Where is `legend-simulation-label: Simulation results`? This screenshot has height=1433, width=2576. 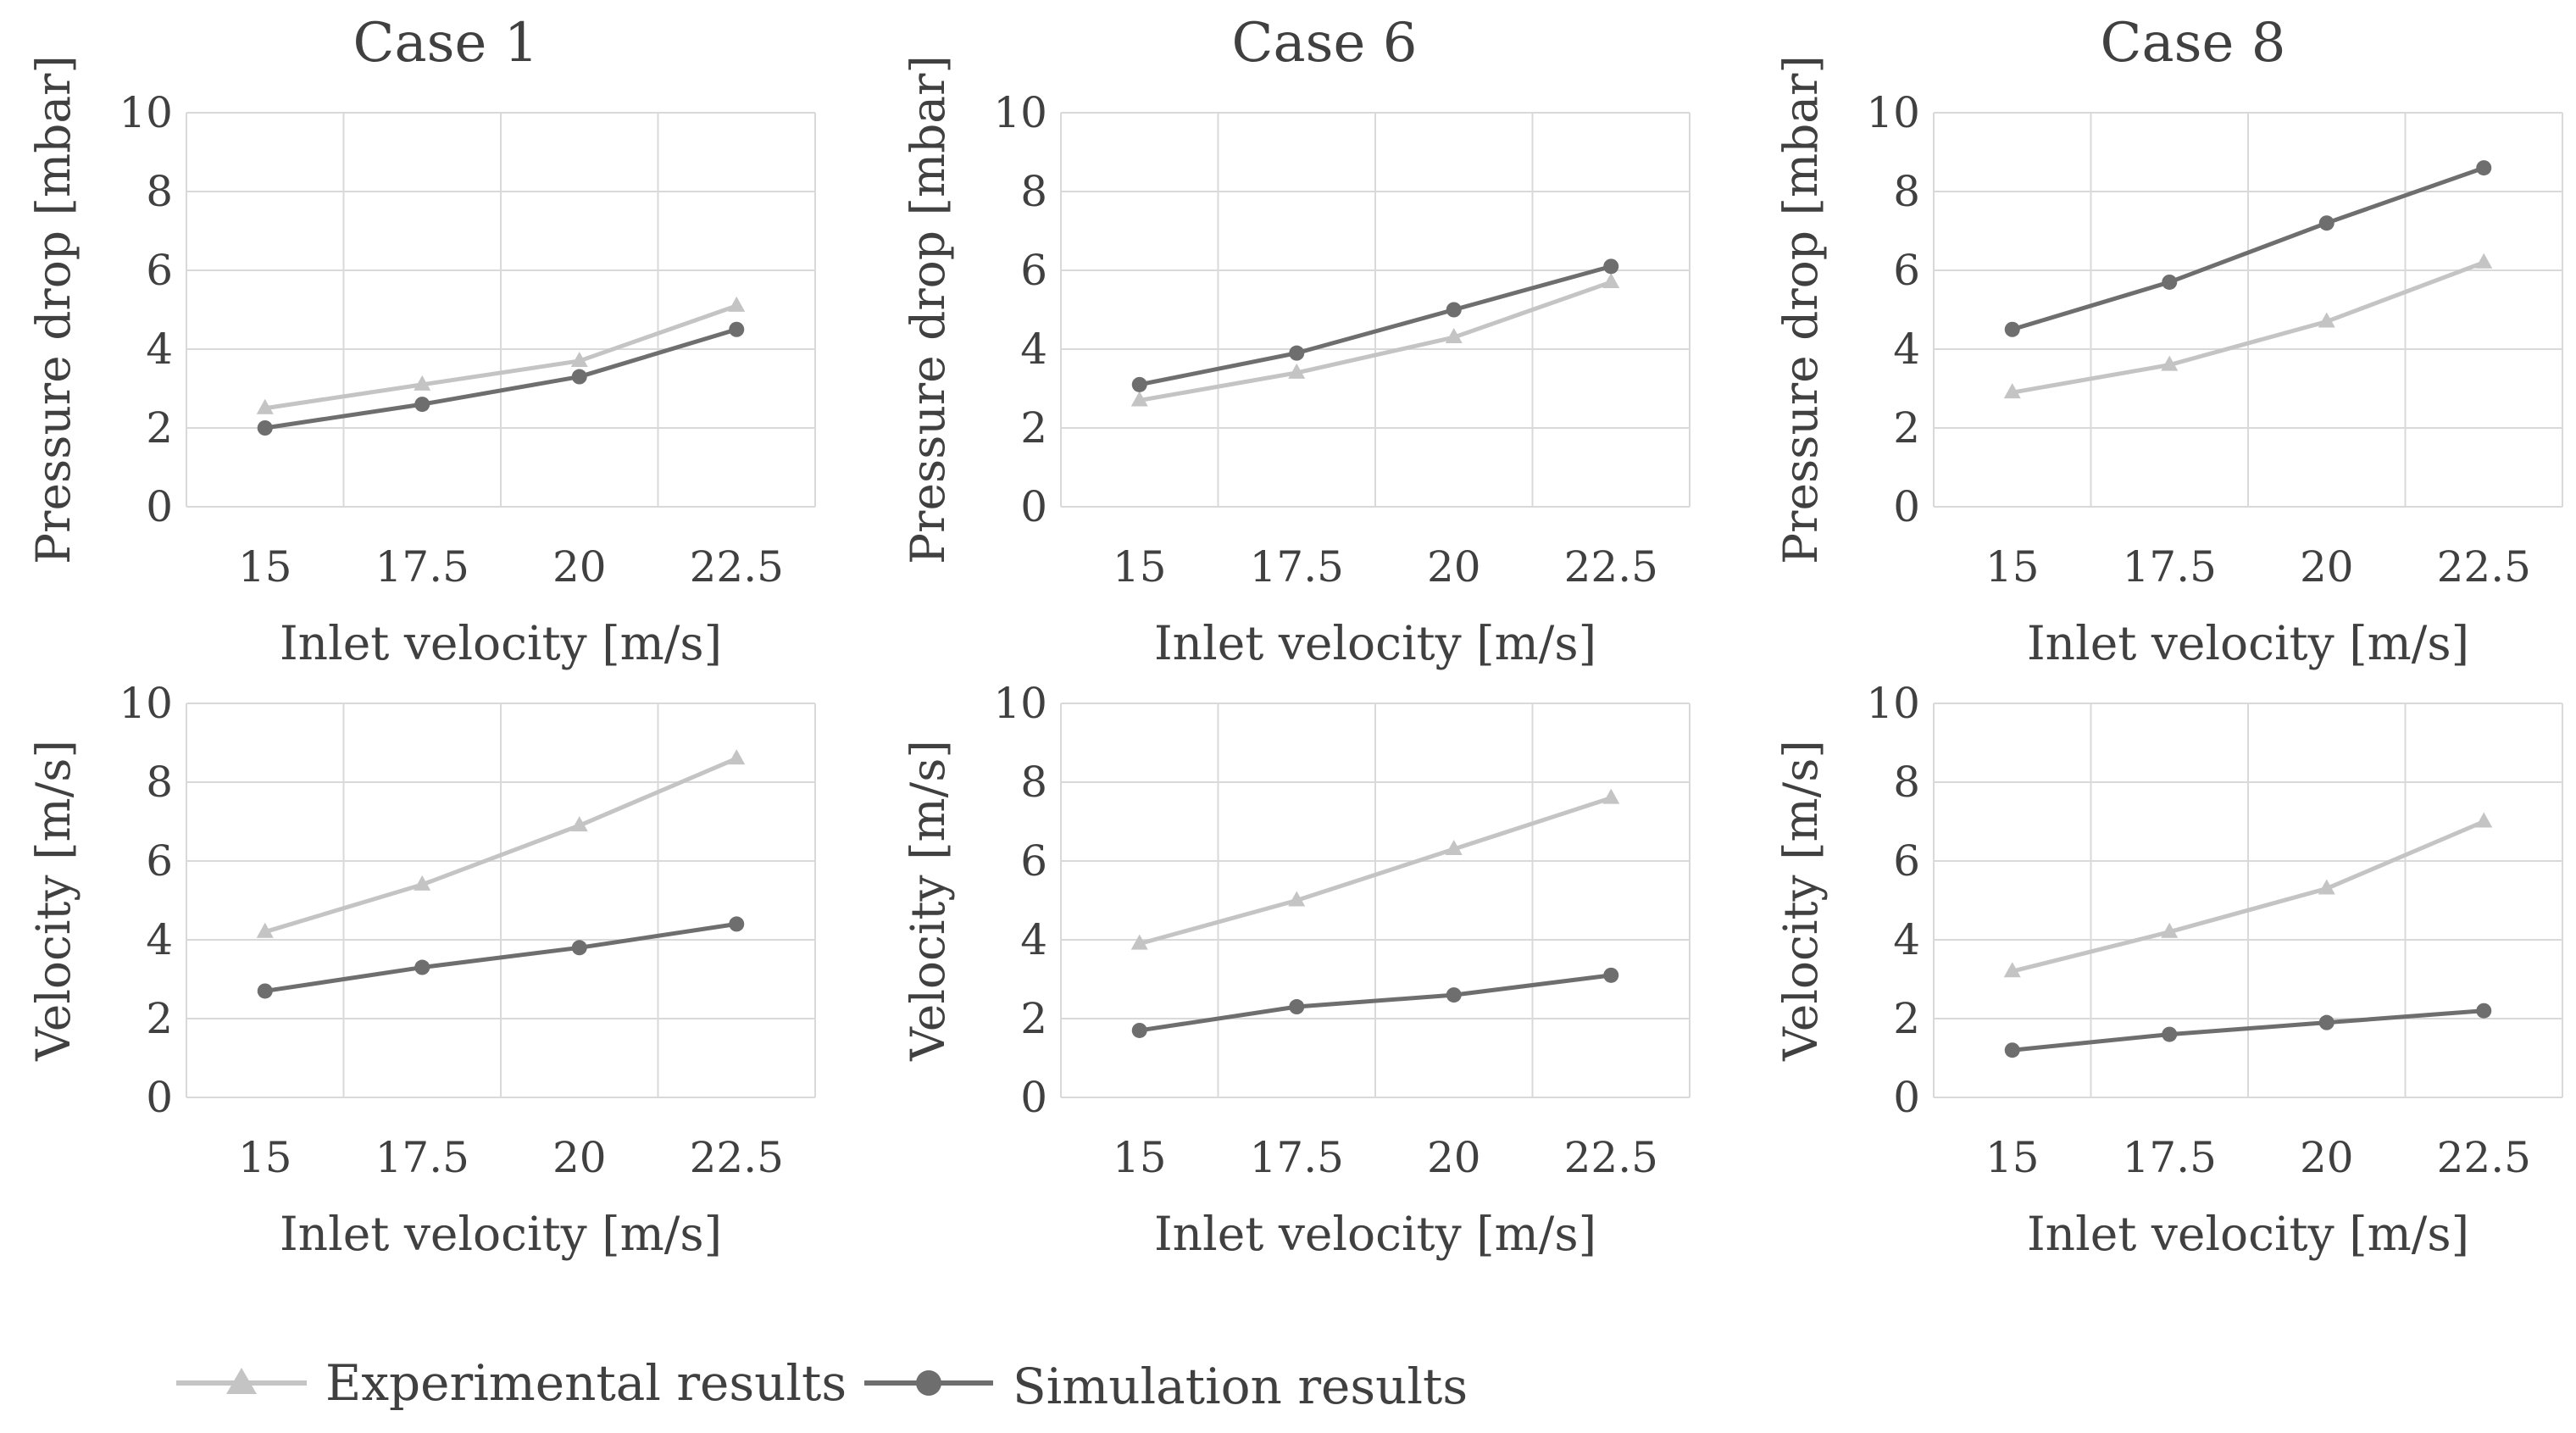 legend-simulation-label: Simulation results is located at coordinates (1240, 1387).